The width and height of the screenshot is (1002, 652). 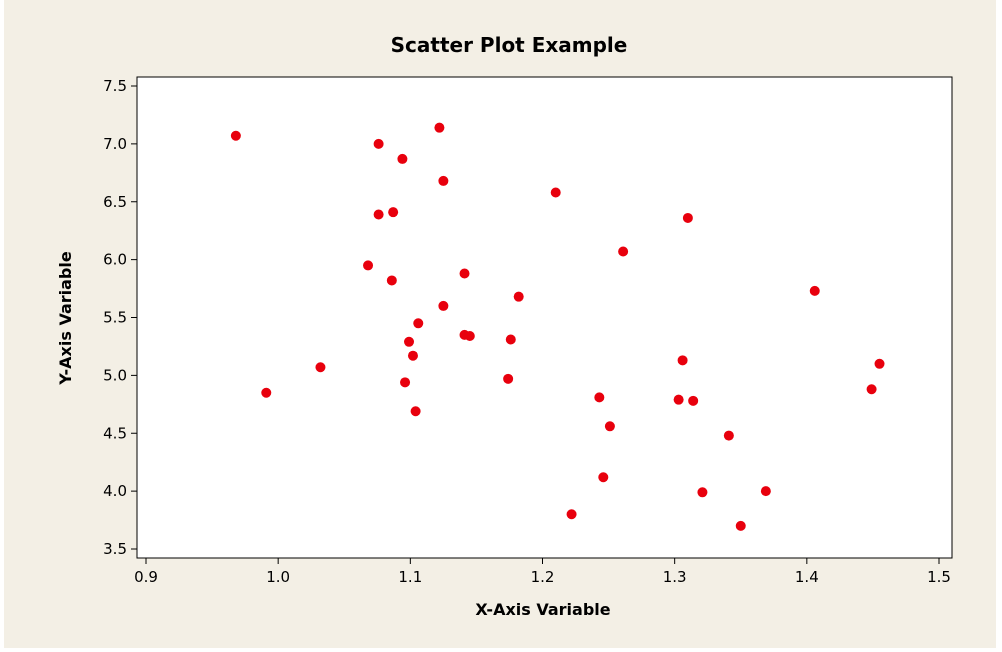 What do you see at coordinates (115, 549) in the screenshot?
I see `y-tick-label: 3.5` at bounding box center [115, 549].